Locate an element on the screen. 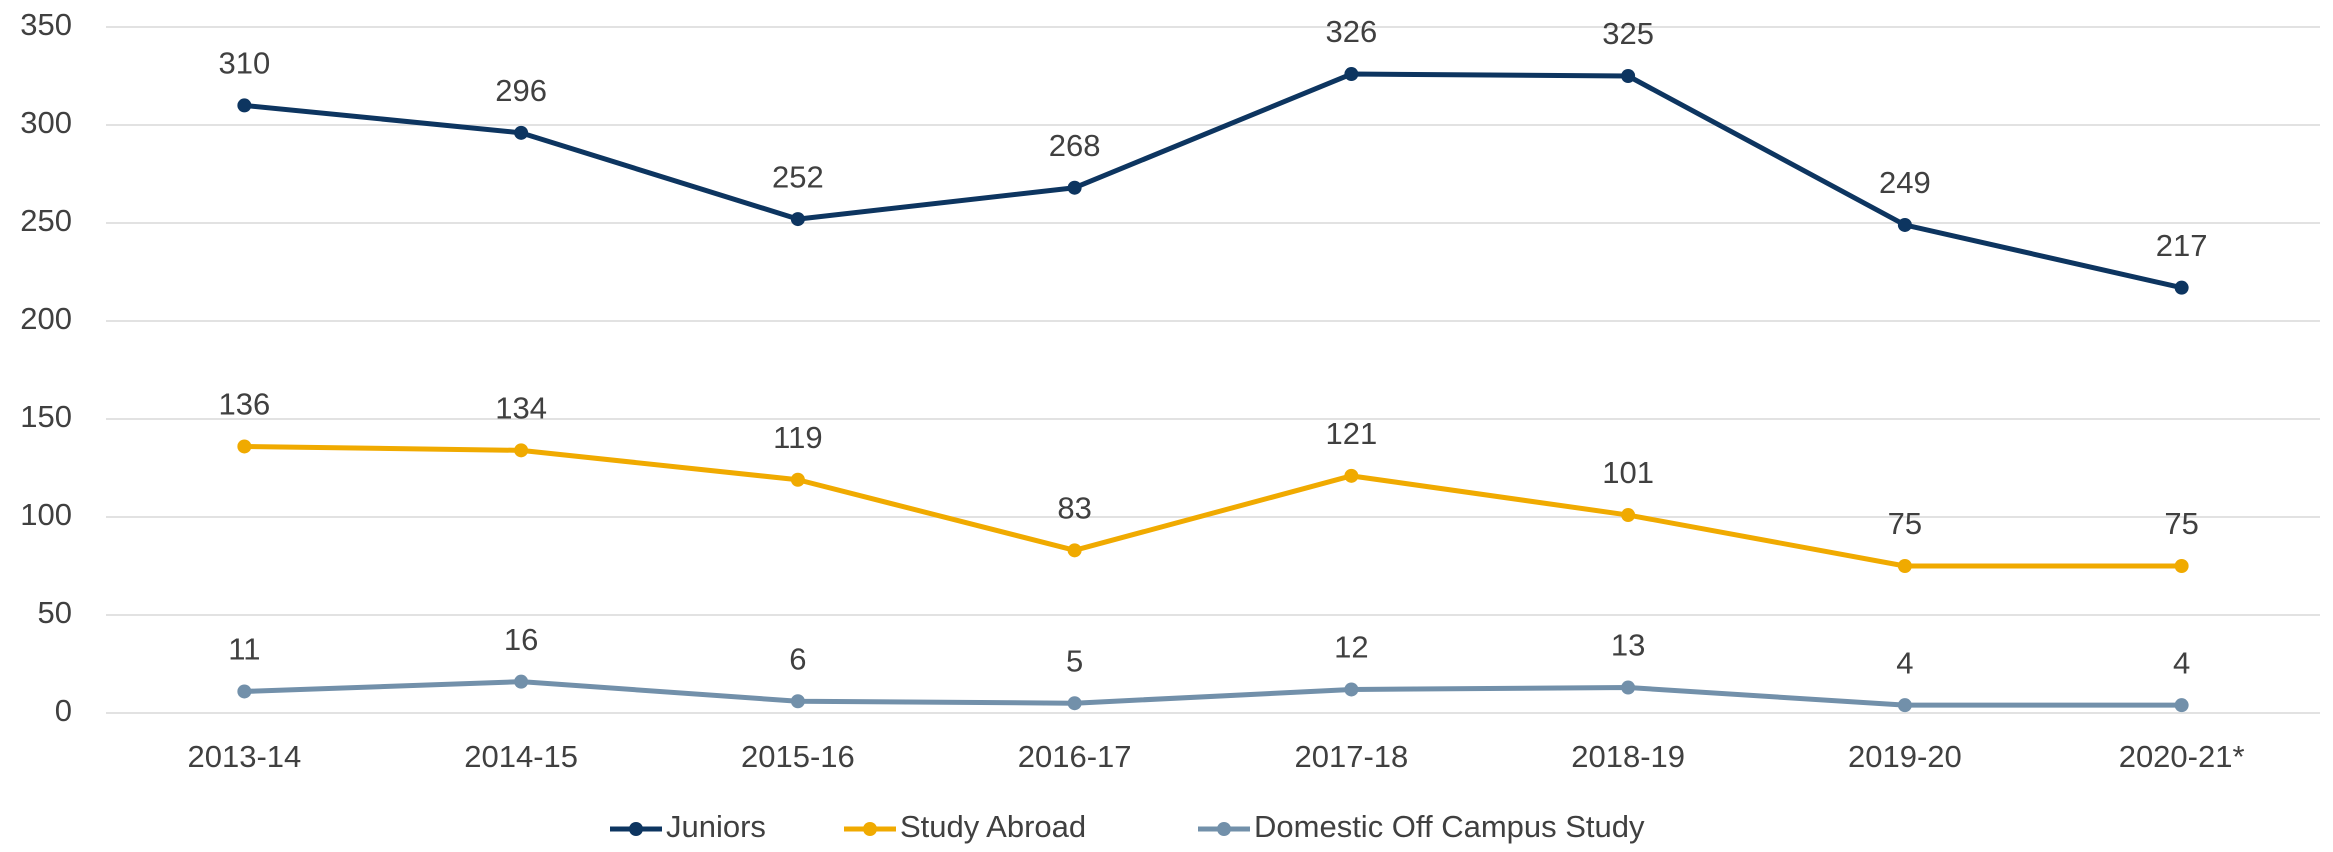  x-tick-label: 2020-21* is located at coordinates (2182, 756).